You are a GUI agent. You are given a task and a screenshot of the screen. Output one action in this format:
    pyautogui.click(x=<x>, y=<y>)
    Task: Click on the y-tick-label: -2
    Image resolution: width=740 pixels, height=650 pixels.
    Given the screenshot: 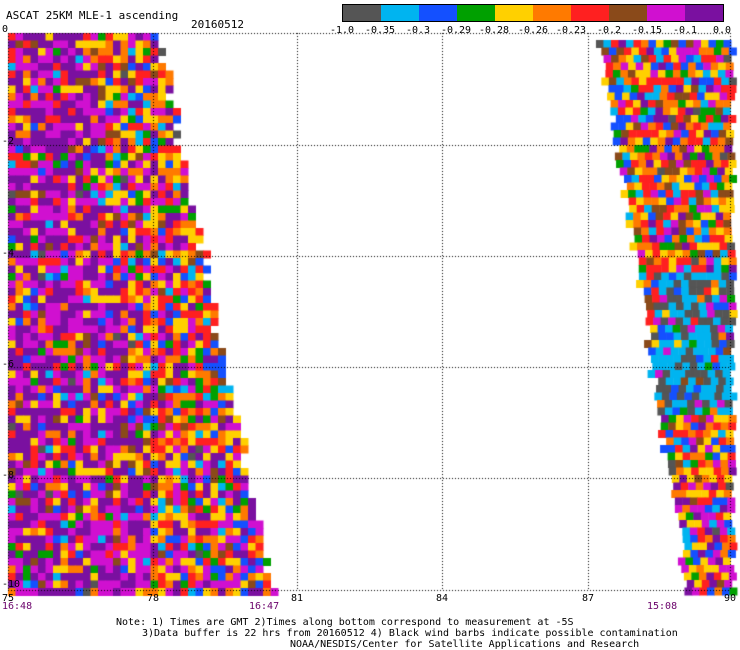 What is the action you would take?
    pyautogui.click(x=8, y=141)
    